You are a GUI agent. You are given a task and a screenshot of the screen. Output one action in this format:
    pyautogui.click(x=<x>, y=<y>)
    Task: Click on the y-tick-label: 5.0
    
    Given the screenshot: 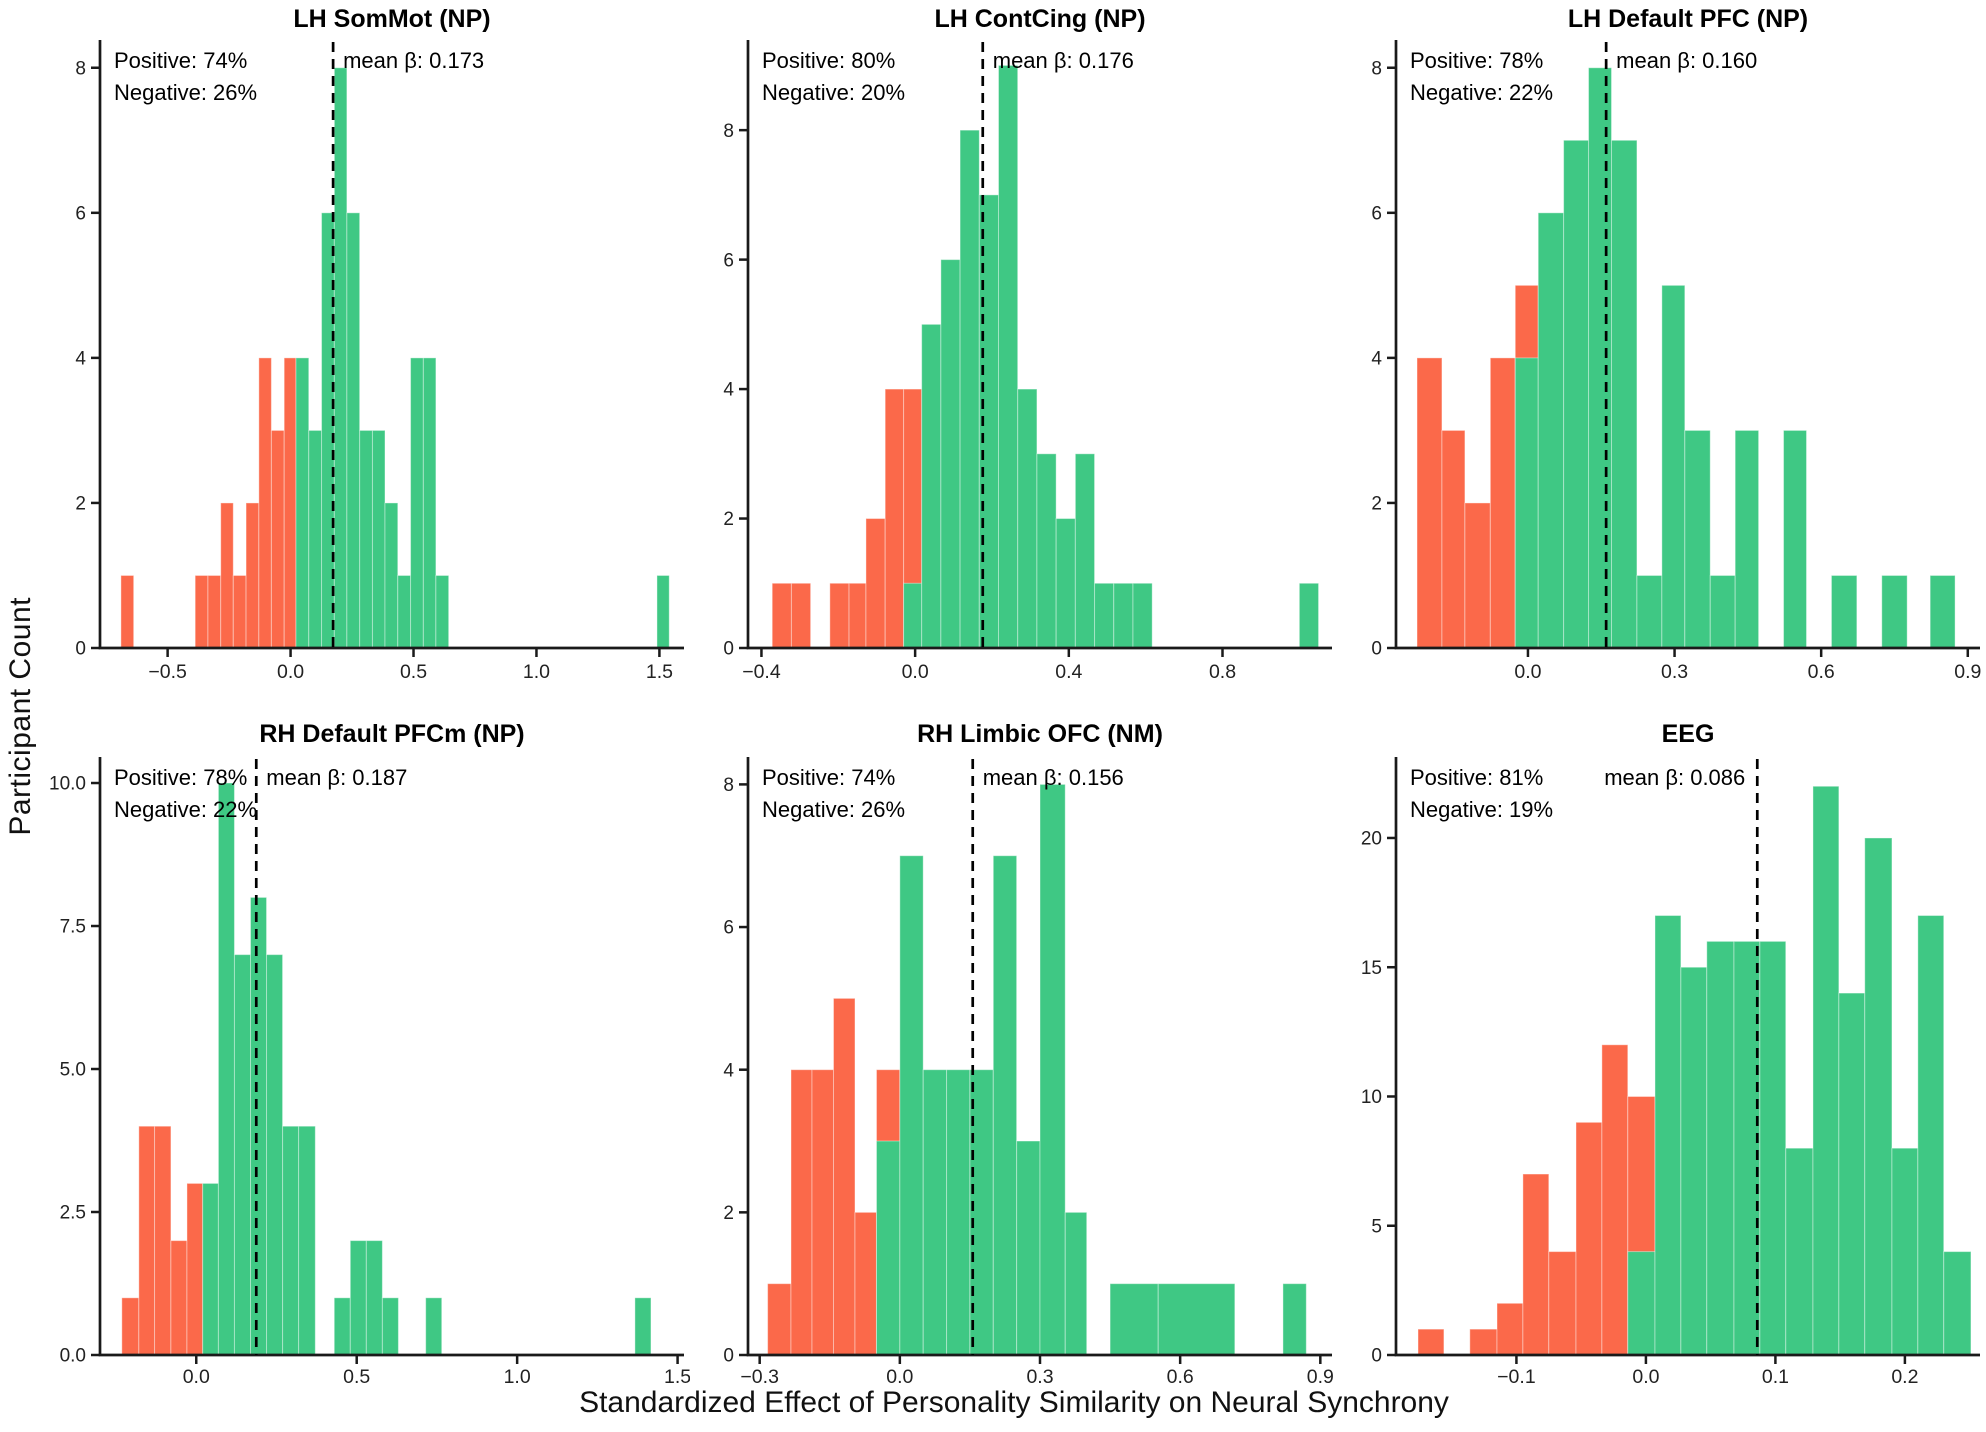 What is the action you would take?
    pyautogui.click(x=73, y=1070)
    